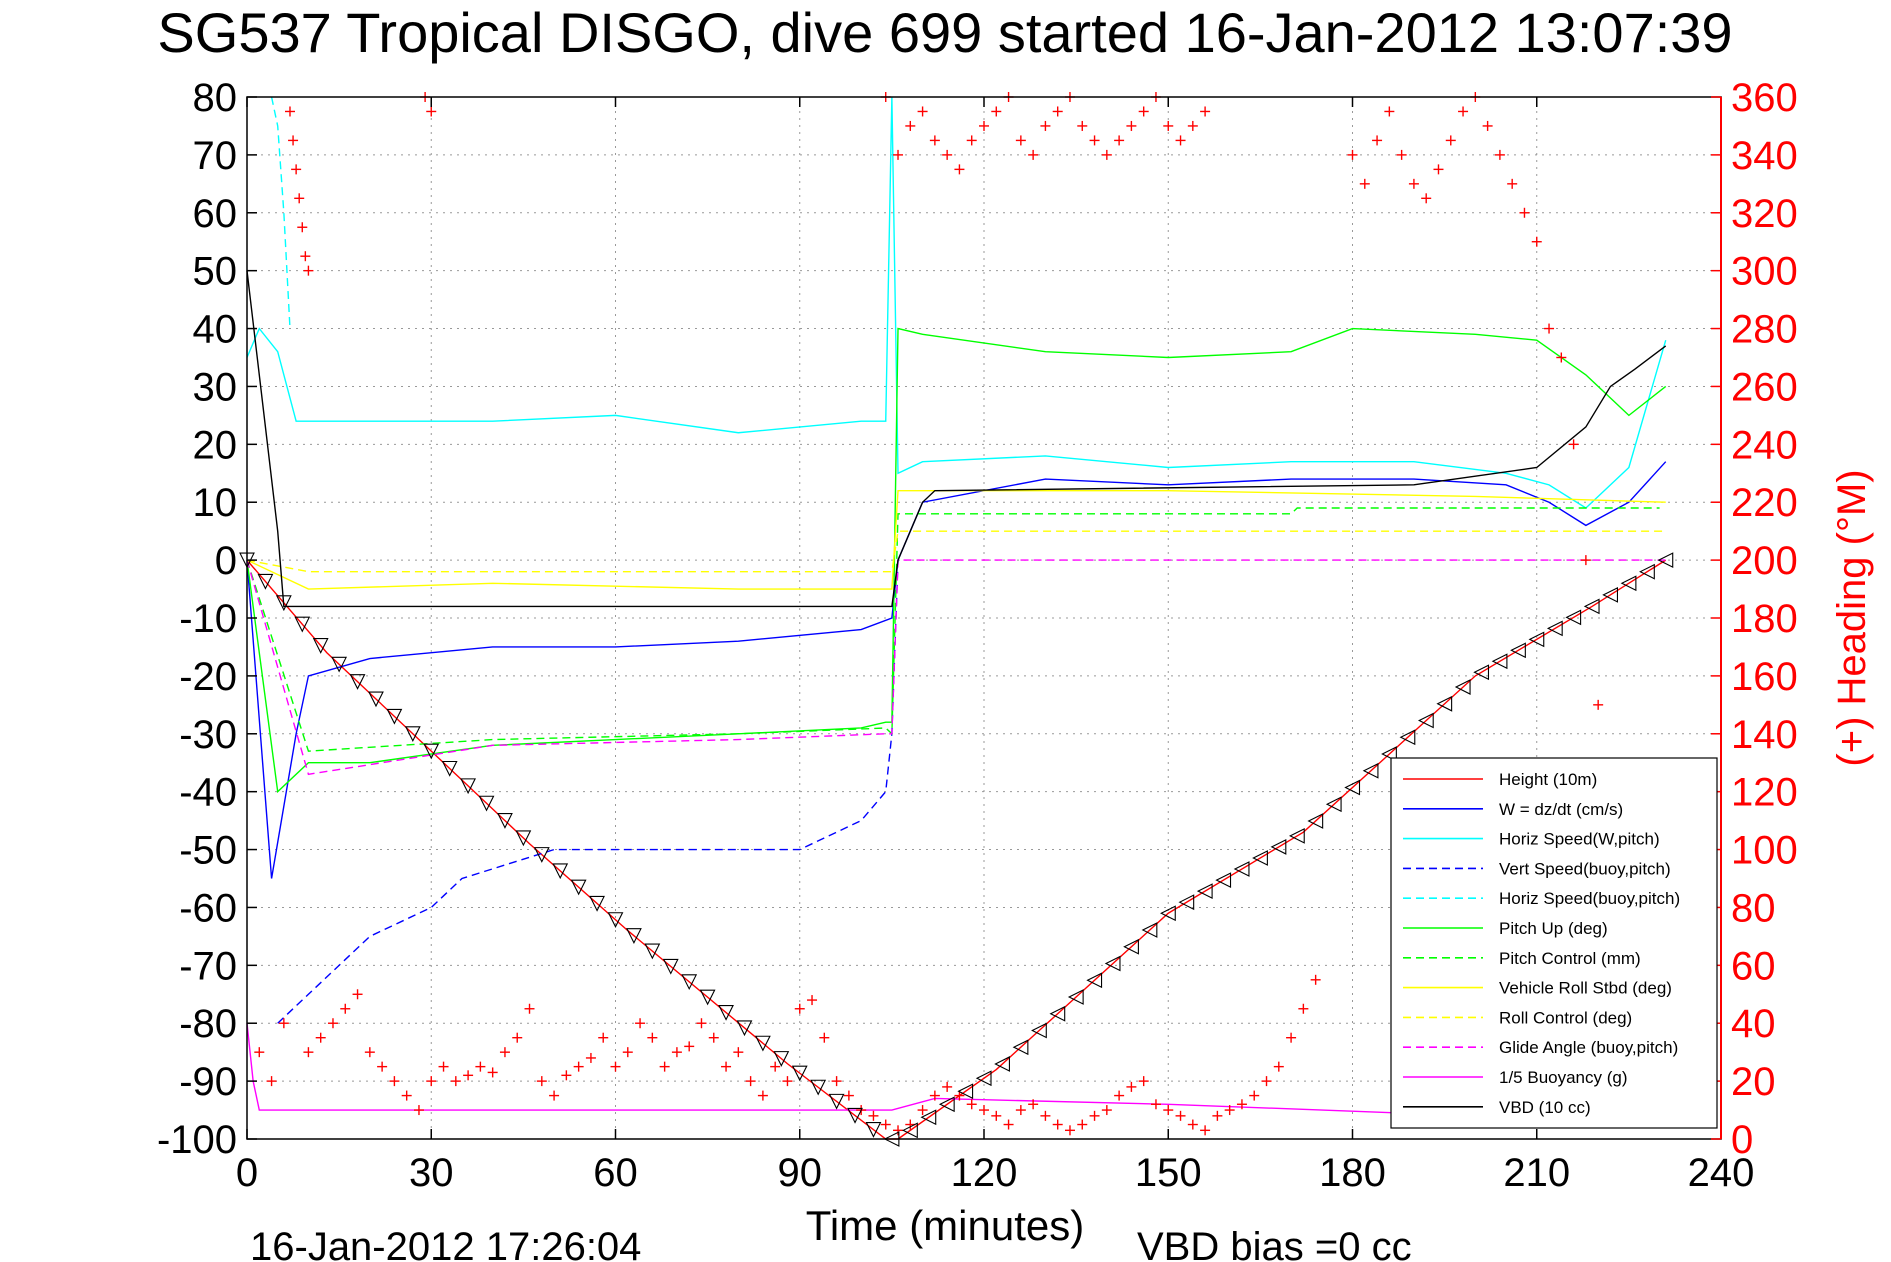 Image resolution: width=1891 pixels, height=1262 pixels. Describe the element at coordinates (1563, 1077) in the screenshot. I see `legend-label: 1/5 Buoyancy (g)` at that location.